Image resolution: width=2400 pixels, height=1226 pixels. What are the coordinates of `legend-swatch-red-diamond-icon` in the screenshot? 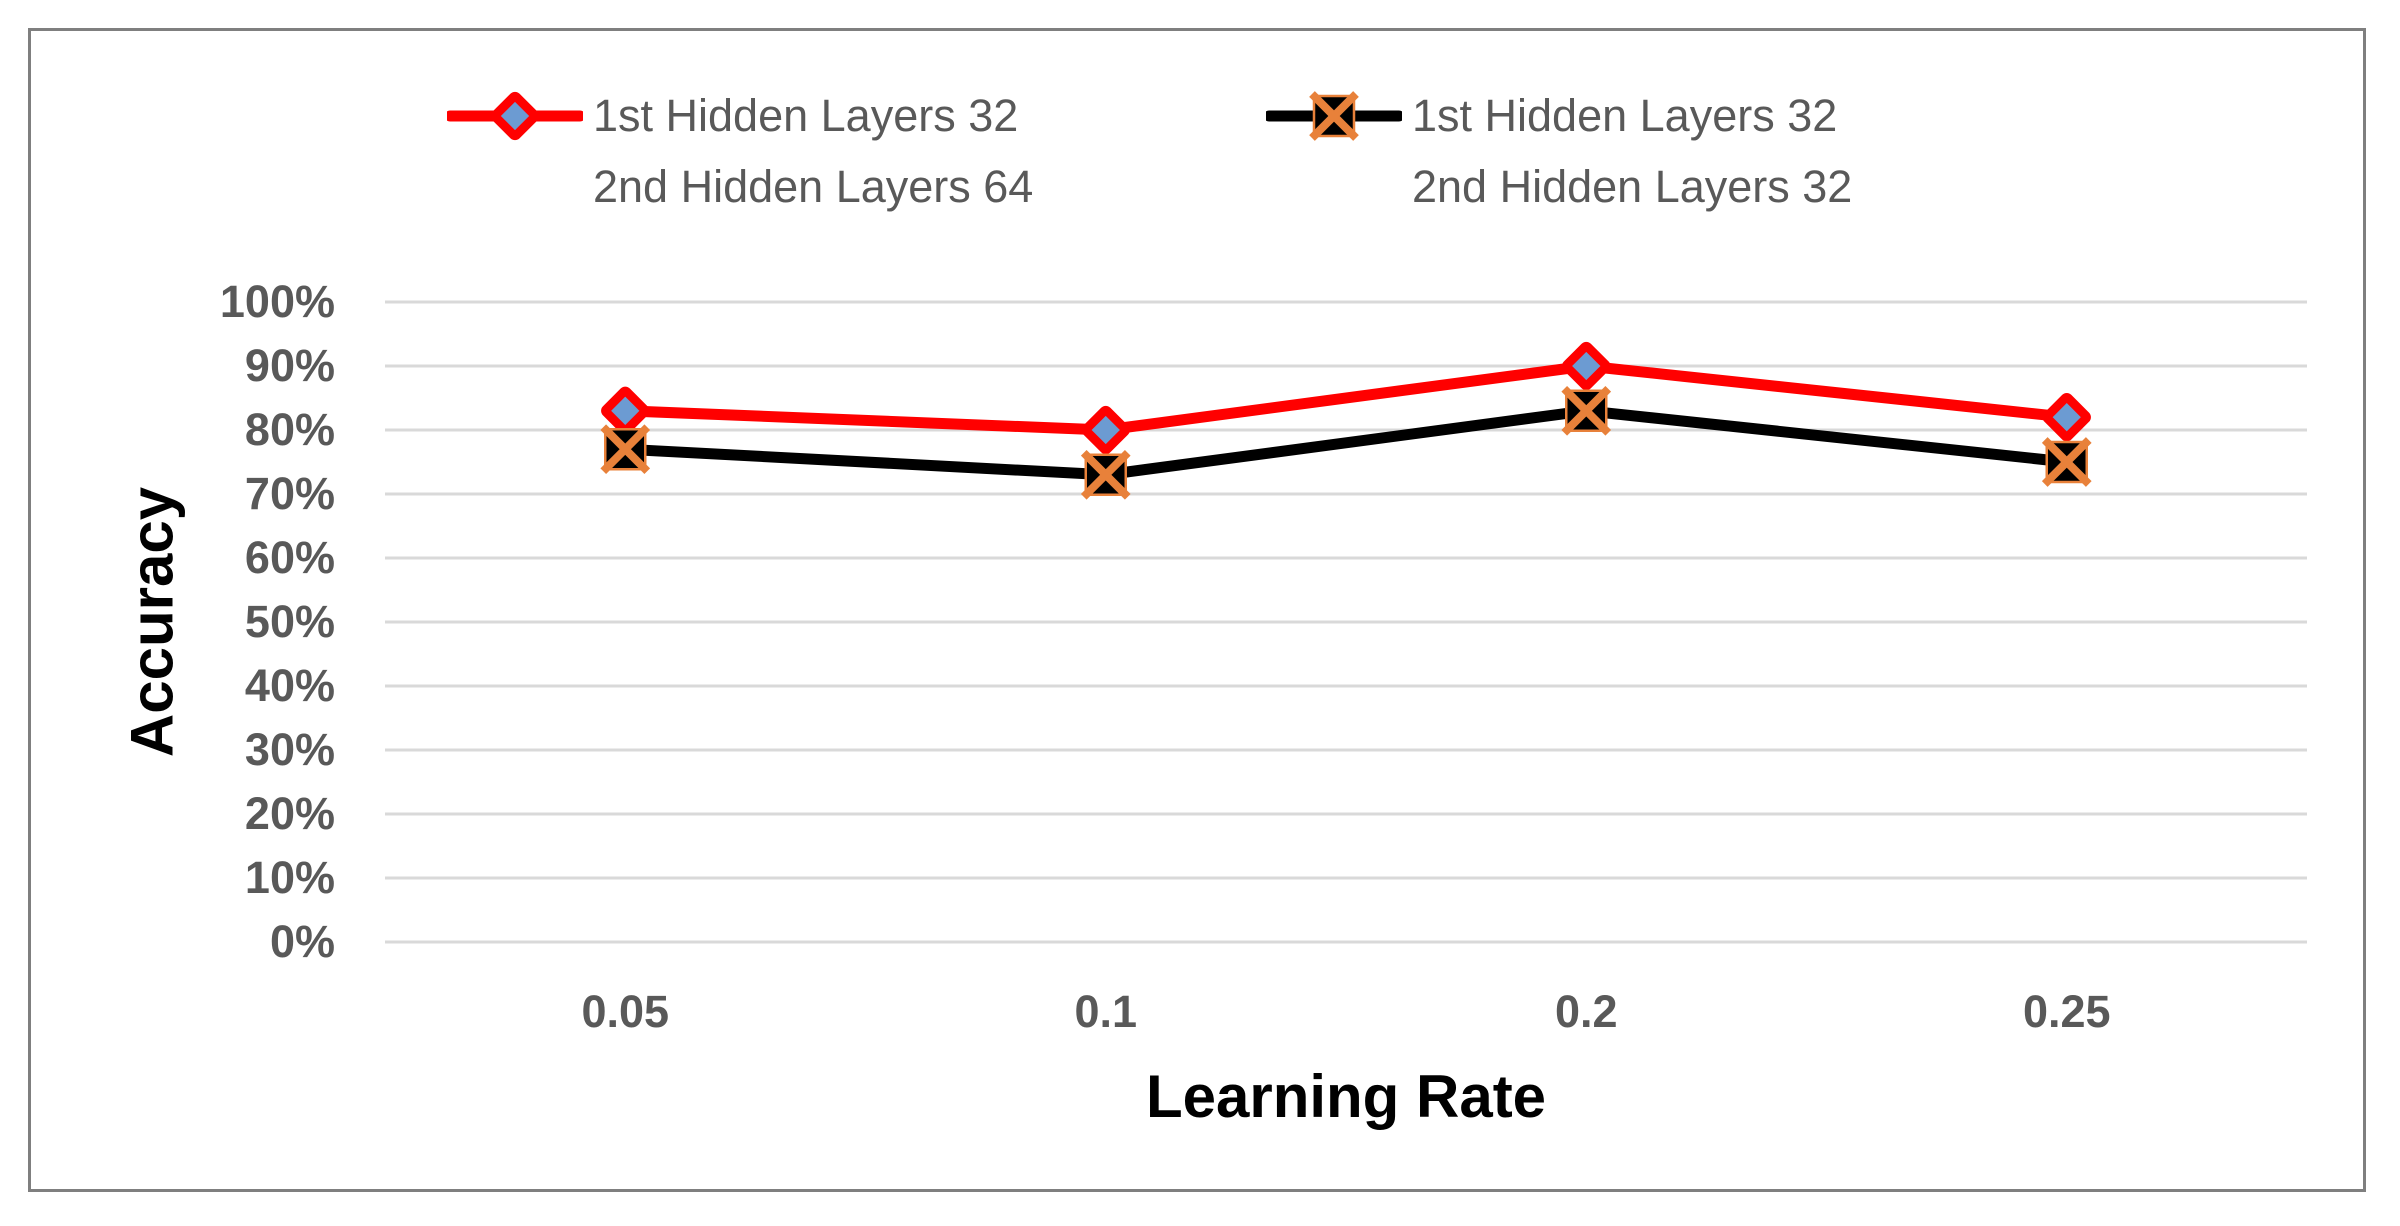 It's located at (515, 116).